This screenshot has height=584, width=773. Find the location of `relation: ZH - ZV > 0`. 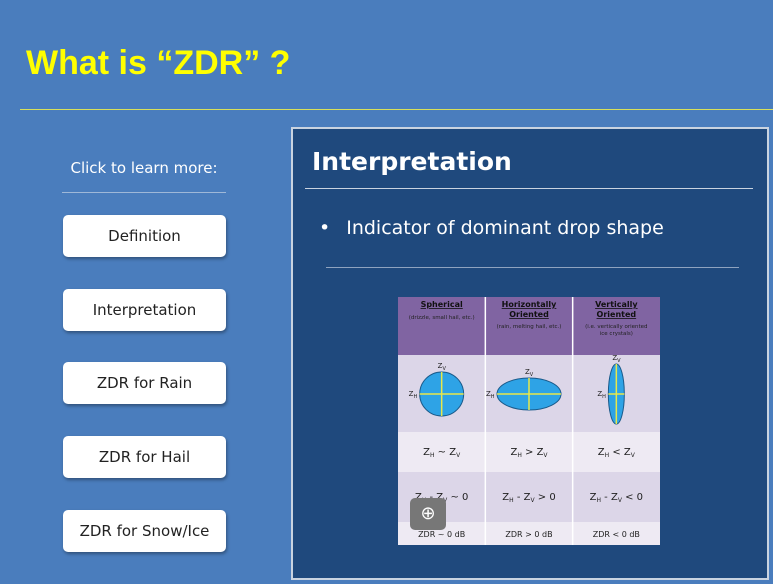

relation: ZH - ZV > 0 is located at coordinates (528, 498).